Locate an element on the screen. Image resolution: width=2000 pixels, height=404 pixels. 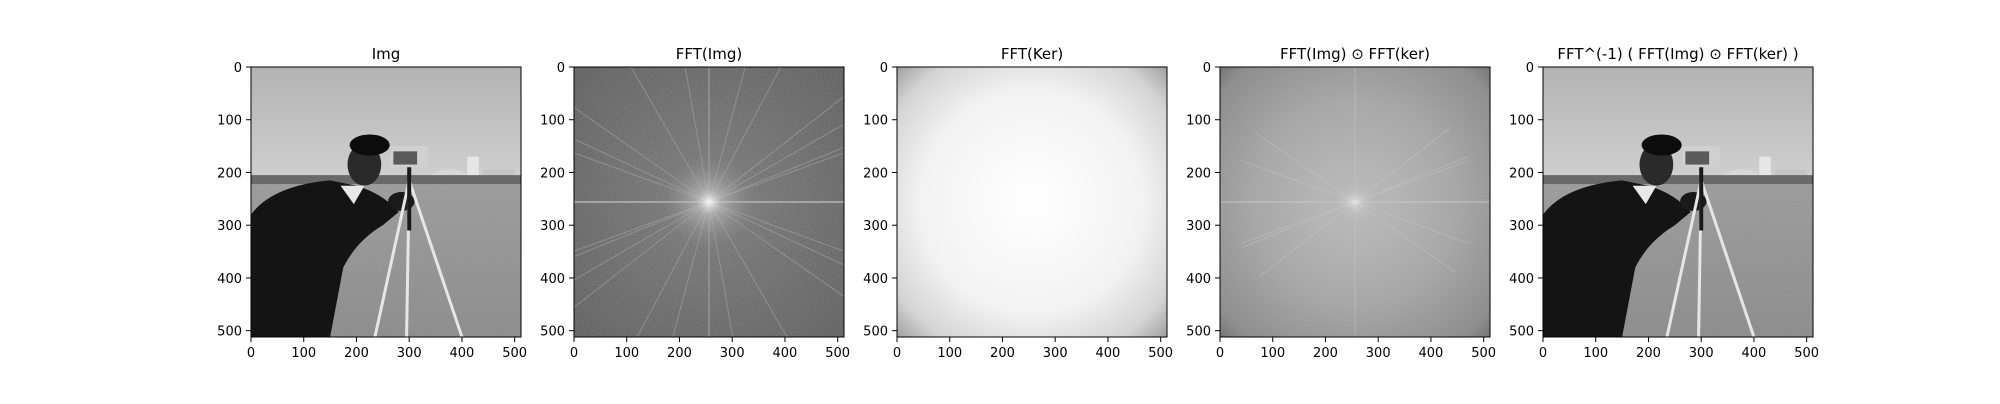
image-kernel is located at coordinates (1032, 202).